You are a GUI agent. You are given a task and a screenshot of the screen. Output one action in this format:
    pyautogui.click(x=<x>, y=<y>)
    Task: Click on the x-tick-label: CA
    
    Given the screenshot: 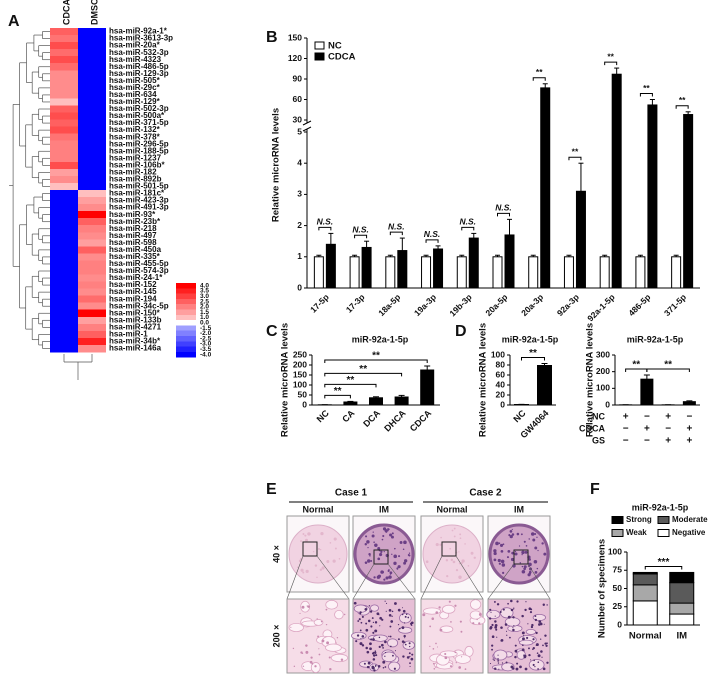 What is the action you would take?
    pyautogui.click(x=348, y=416)
    